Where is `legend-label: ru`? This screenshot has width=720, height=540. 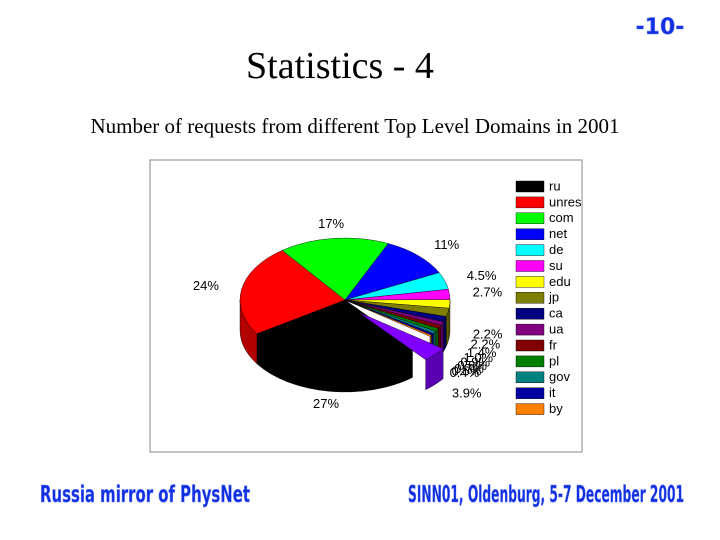
legend-label: ru is located at coordinates (555, 185).